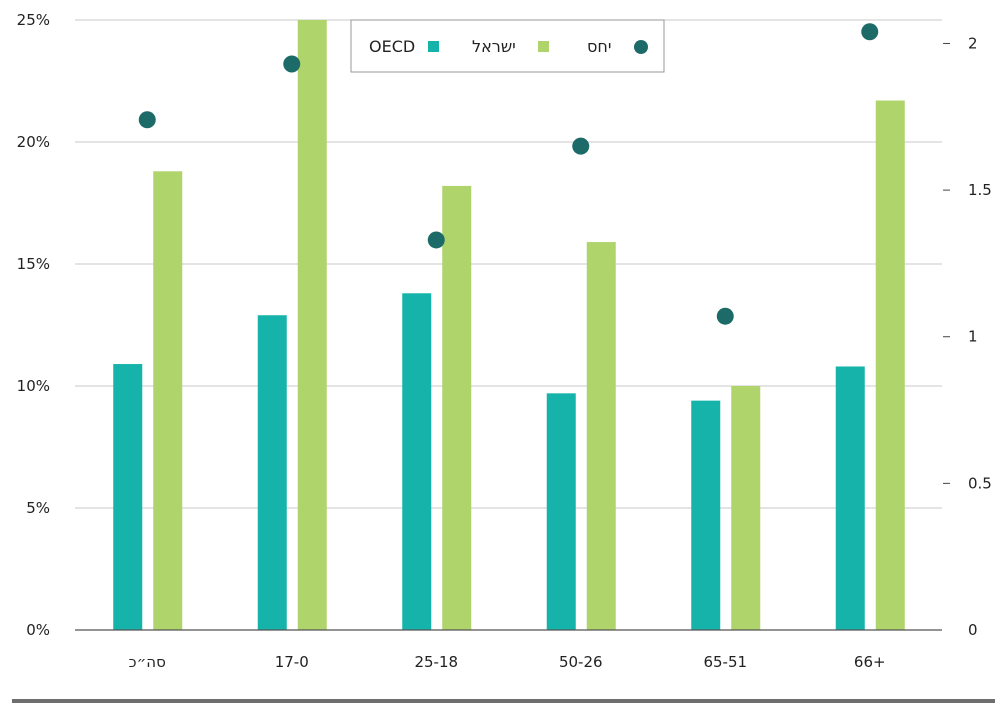 The height and width of the screenshot is (703, 1002). Describe the element at coordinates (33, 264) in the screenshot. I see `y-left-tick-label: 15%` at that location.